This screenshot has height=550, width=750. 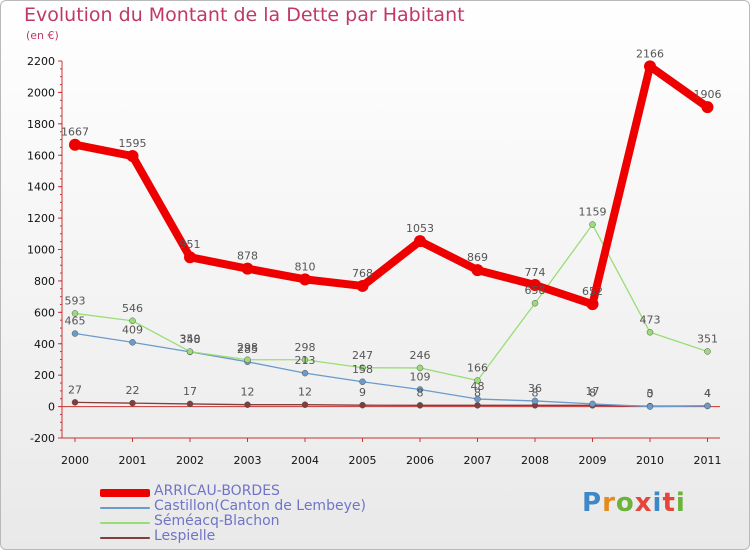 I want to click on data-label: 878, so click(x=247, y=256).